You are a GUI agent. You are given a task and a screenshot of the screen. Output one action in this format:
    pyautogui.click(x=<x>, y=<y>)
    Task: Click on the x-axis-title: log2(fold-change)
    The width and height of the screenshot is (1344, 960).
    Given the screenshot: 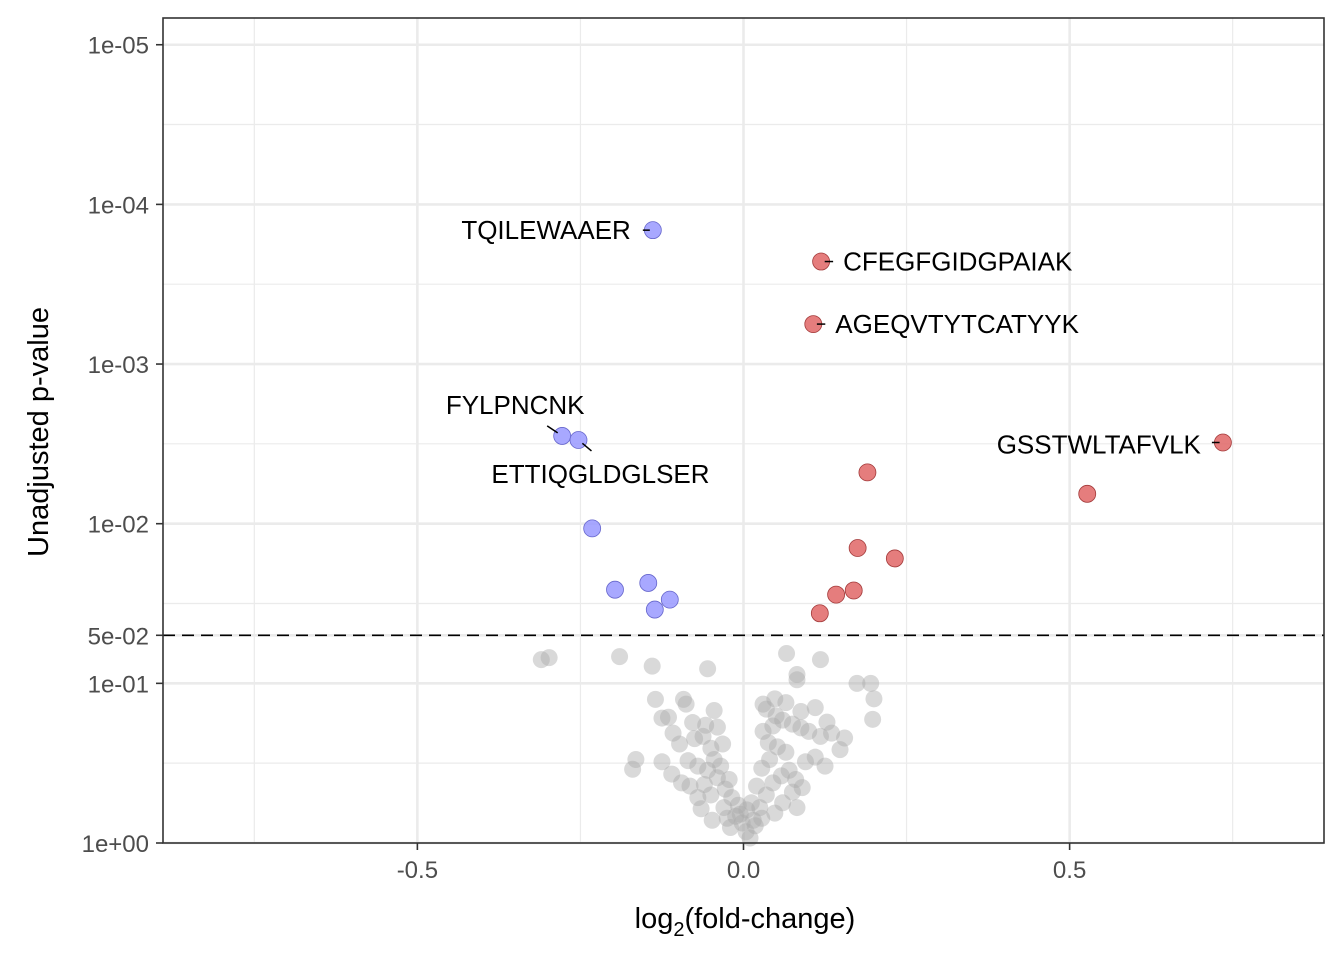 What is the action you would take?
    pyautogui.click(x=745, y=922)
    